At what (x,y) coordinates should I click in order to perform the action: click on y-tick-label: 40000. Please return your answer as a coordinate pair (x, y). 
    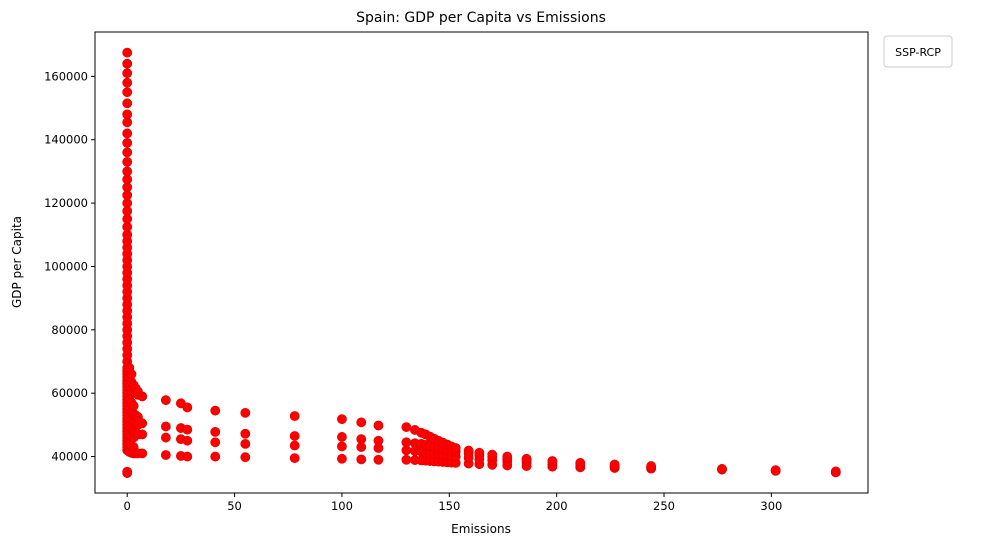
    Looking at the image, I should click on (69, 457).